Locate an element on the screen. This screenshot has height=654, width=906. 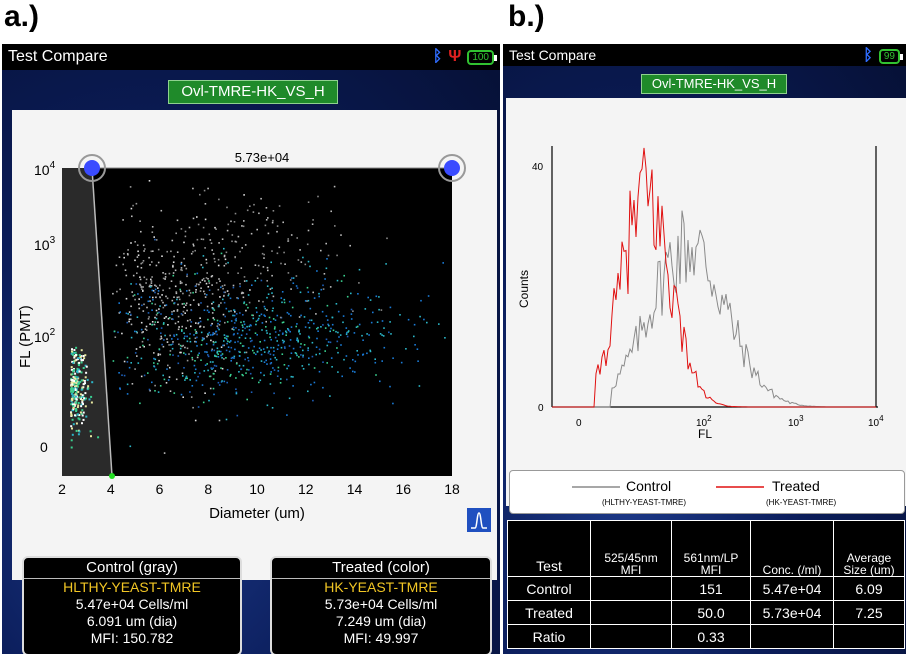
histogram-toggle-button is located at coordinates (479, 520).